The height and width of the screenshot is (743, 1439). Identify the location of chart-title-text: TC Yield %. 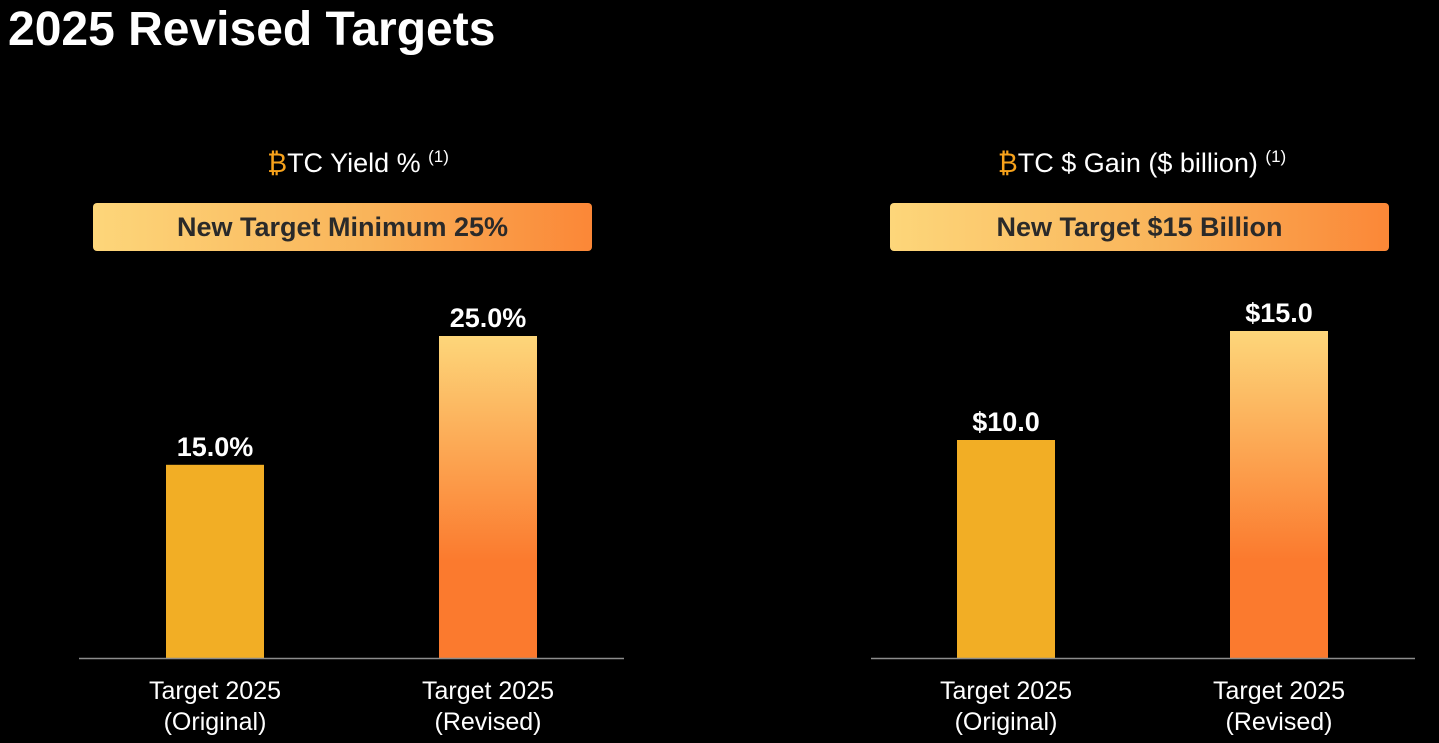
(354, 163).